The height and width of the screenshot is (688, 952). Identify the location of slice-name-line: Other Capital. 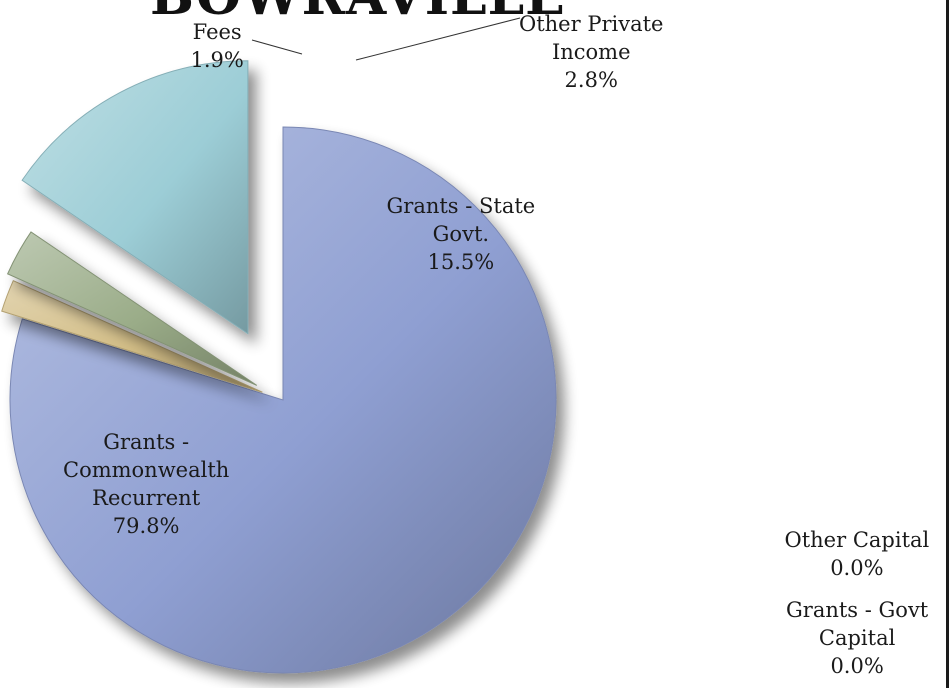
(857, 540).